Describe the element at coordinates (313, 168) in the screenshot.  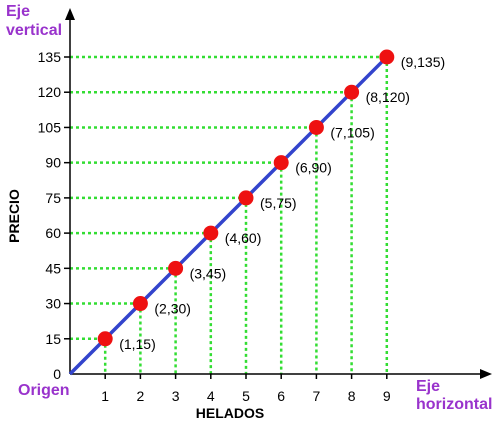
I see `data-label: (6,90)` at that location.